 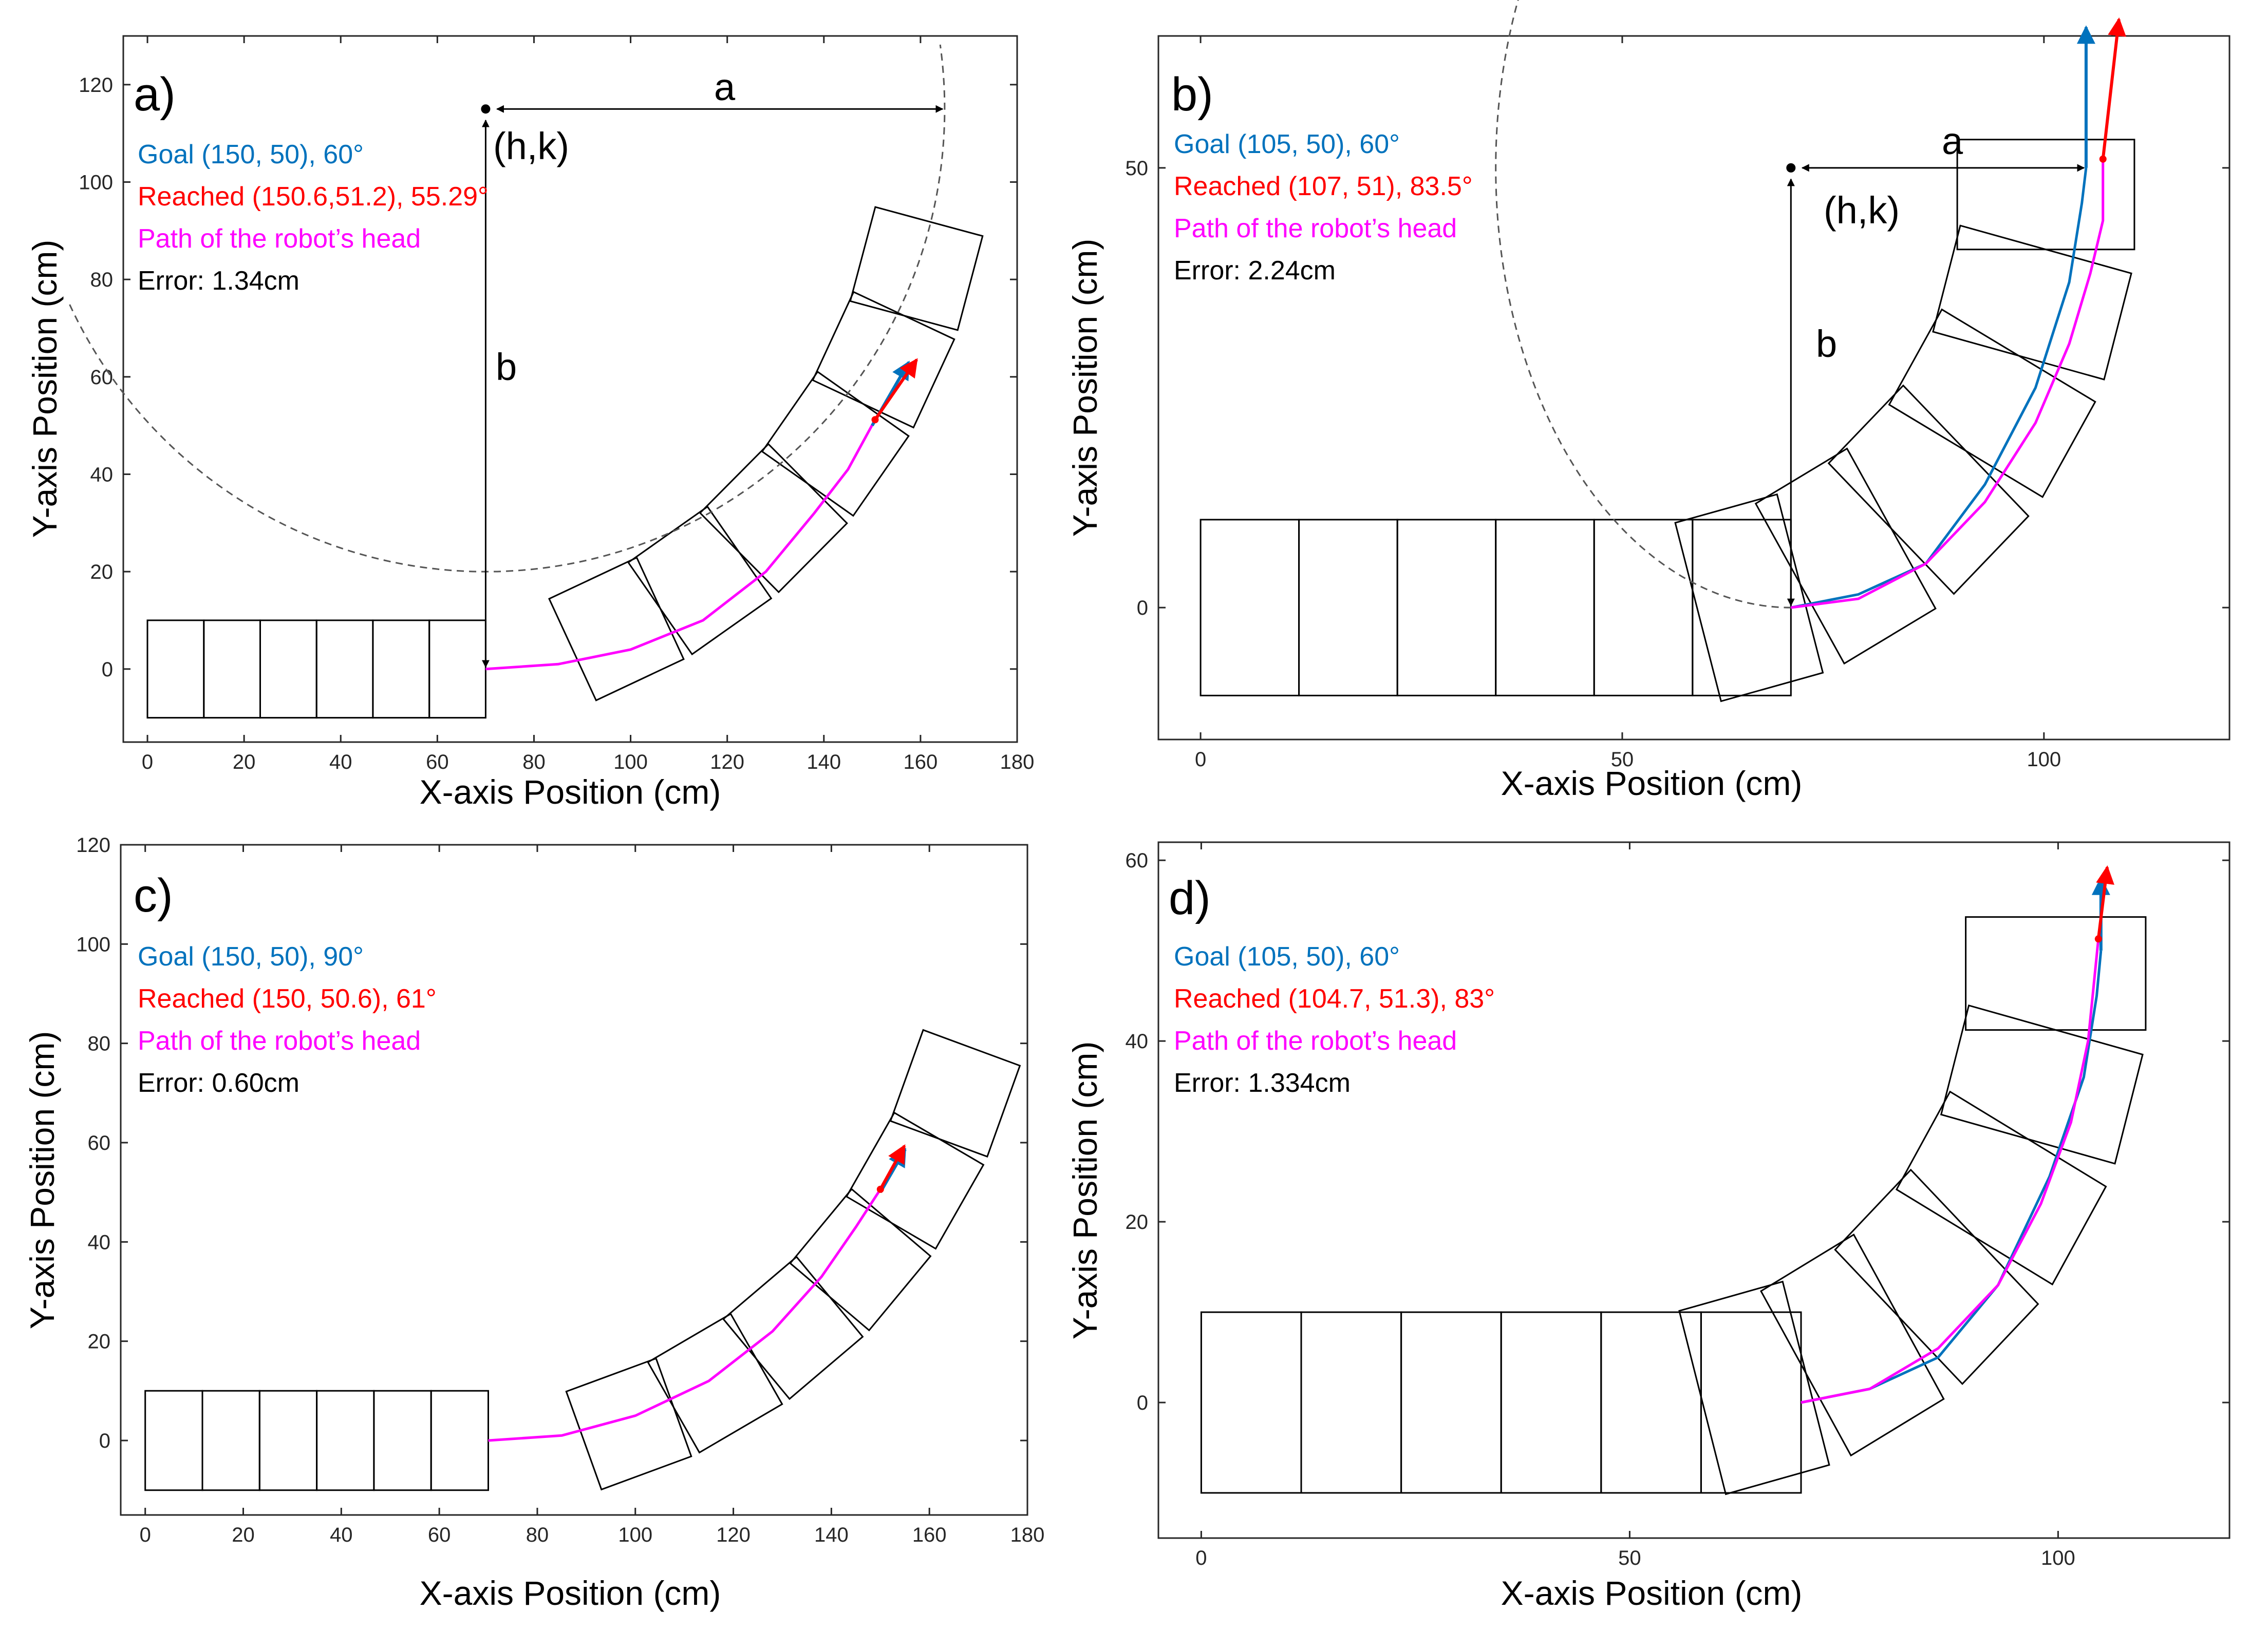 What do you see at coordinates (1323, 187) in the screenshot?
I see `legend-reached: Reached (107, 51), 83.5°` at bounding box center [1323, 187].